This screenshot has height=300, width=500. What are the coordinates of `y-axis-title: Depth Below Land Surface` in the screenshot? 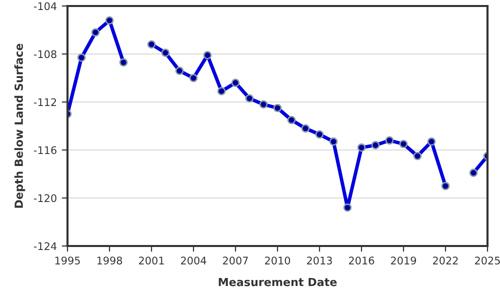 It's located at (20, 126).